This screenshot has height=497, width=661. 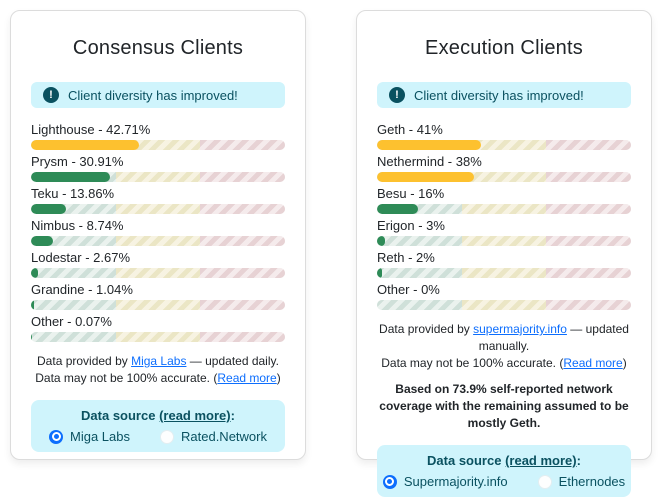 What do you see at coordinates (582, 481) in the screenshot?
I see `radio-option-ethernodes: Ethernodes` at bounding box center [582, 481].